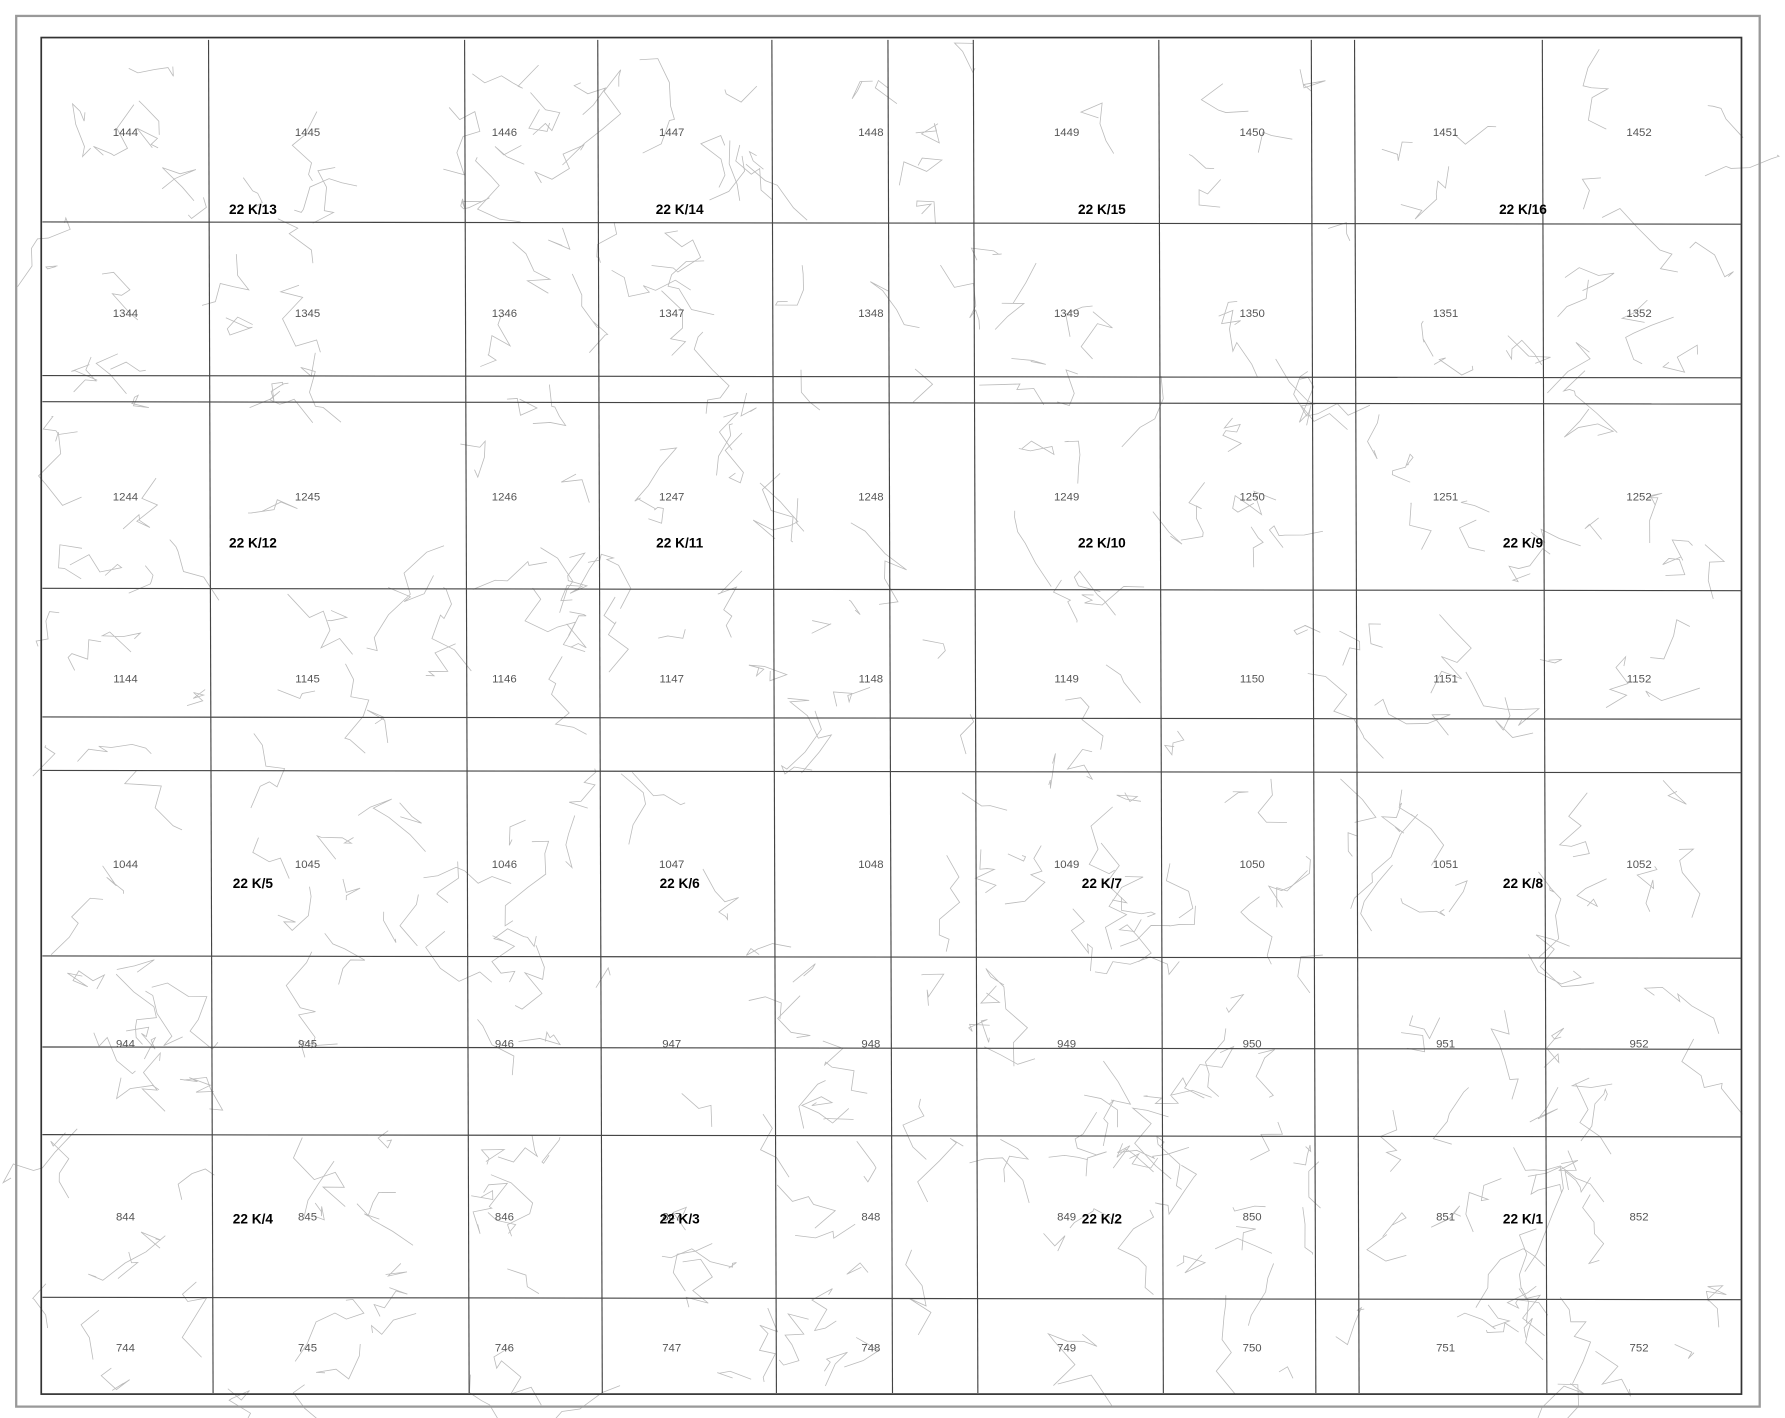 The height and width of the screenshot is (1418, 1785). I want to click on cell-number: 1048, so click(870, 865).